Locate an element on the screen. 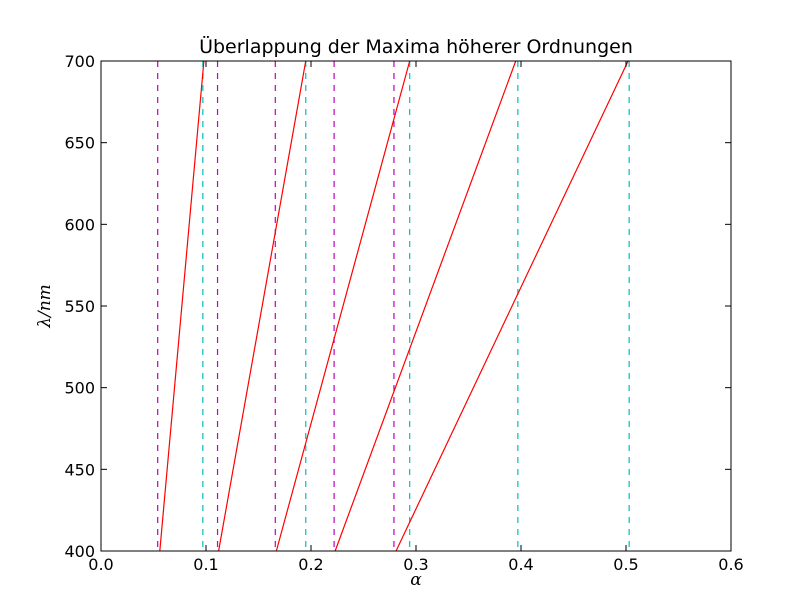 The width and height of the screenshot is (812, 612). y-tick-label-0: 400 is located at coordinates (79, 551).